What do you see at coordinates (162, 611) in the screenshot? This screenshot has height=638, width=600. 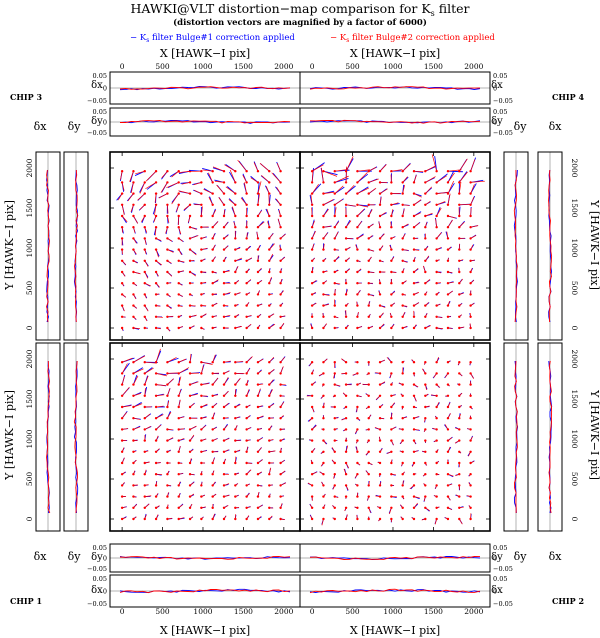 I see `x-tick-label: 500` at bounding box center [162, 611].